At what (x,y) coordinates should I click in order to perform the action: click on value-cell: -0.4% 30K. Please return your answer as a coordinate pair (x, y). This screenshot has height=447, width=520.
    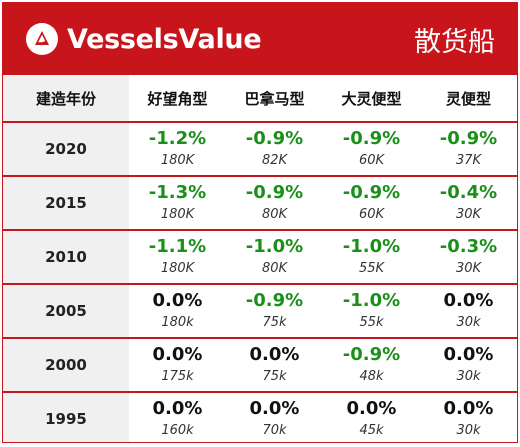
    Looking at the image, I should click on (468, 203).